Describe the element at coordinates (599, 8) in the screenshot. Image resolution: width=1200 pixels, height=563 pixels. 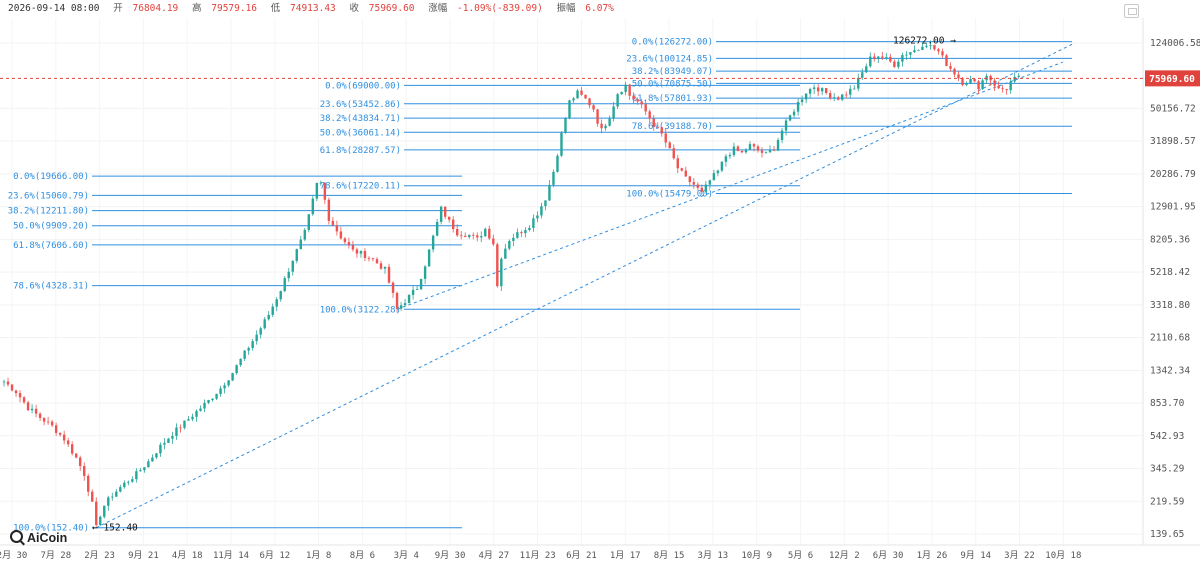
I see `amplitude-value: 6.07%` at that location.